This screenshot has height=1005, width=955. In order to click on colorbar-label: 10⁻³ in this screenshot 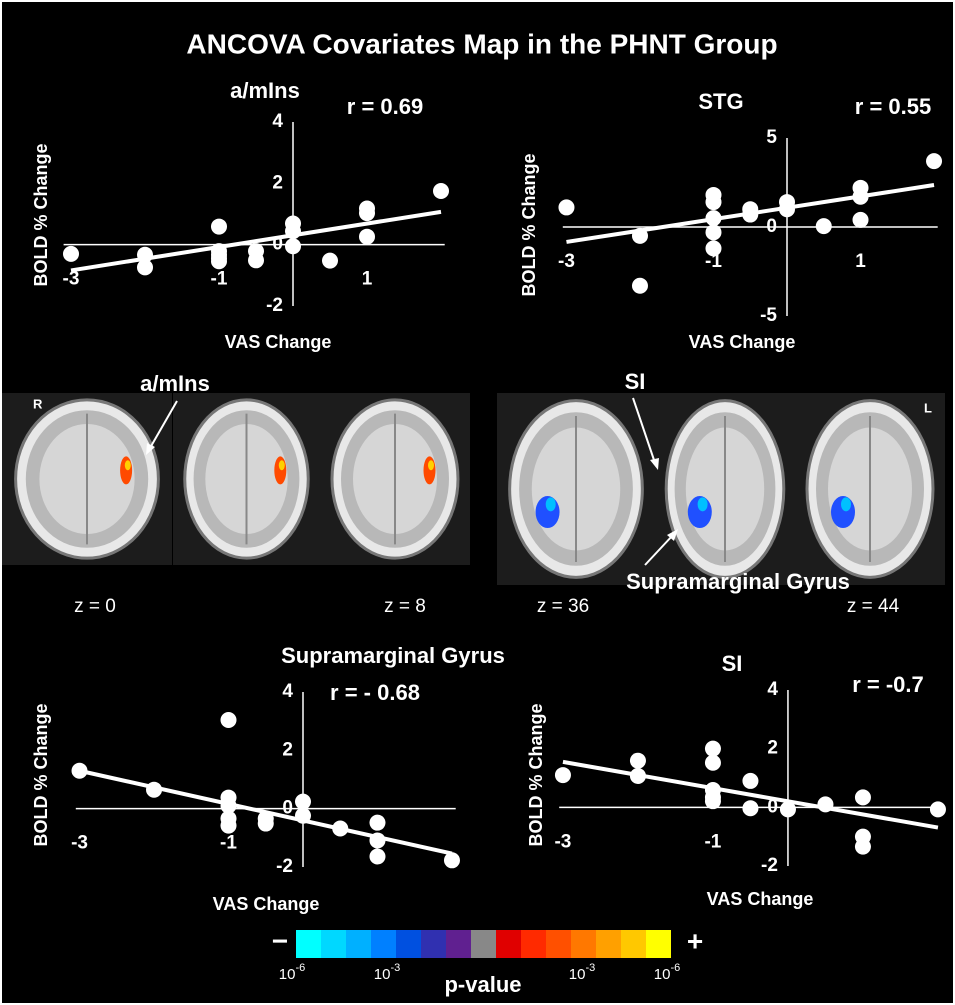, I will do `click(582, 972)`.